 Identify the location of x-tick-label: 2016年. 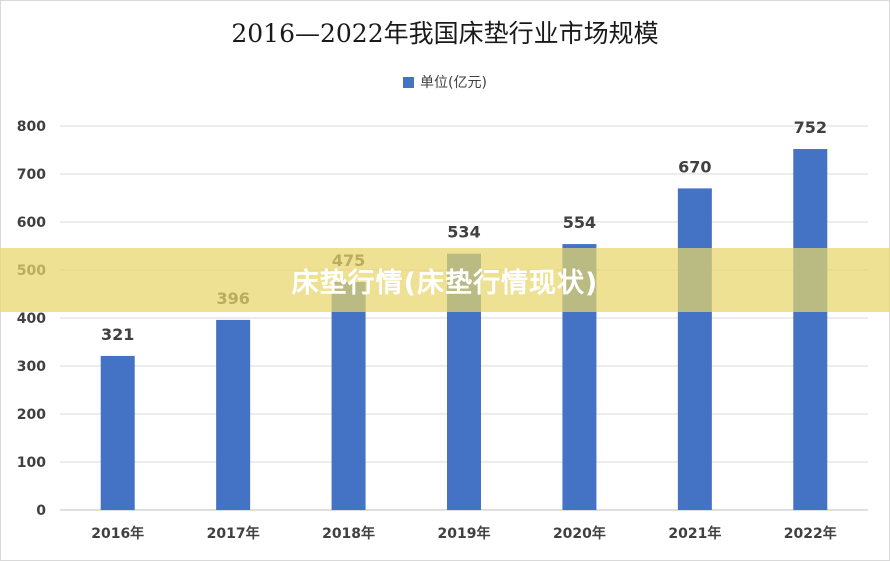
(117, 533).